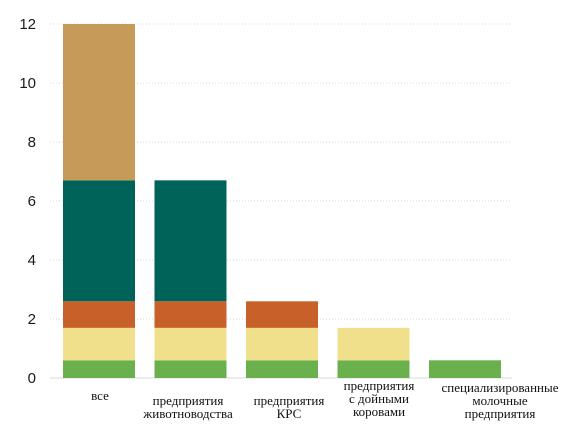  What do you see at coordinates (27, 24) in the screenshot?
I see `y-tick-label: 12` at bounding box center [27, 24].